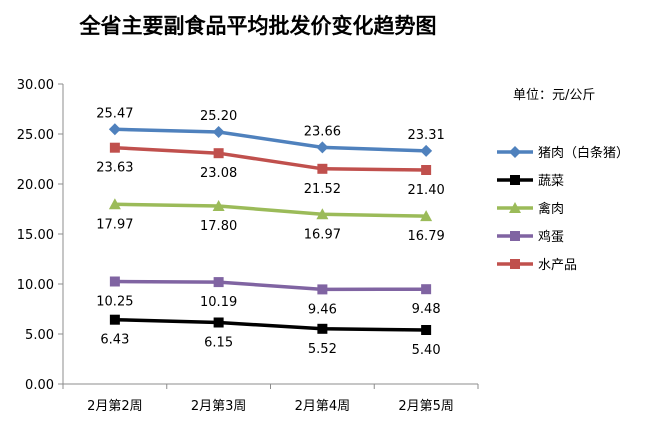  What do you see at coordinates (35, 185) in the screenshot?
I see `y-tick-label: 20.00` at bounding box center [35, 185].